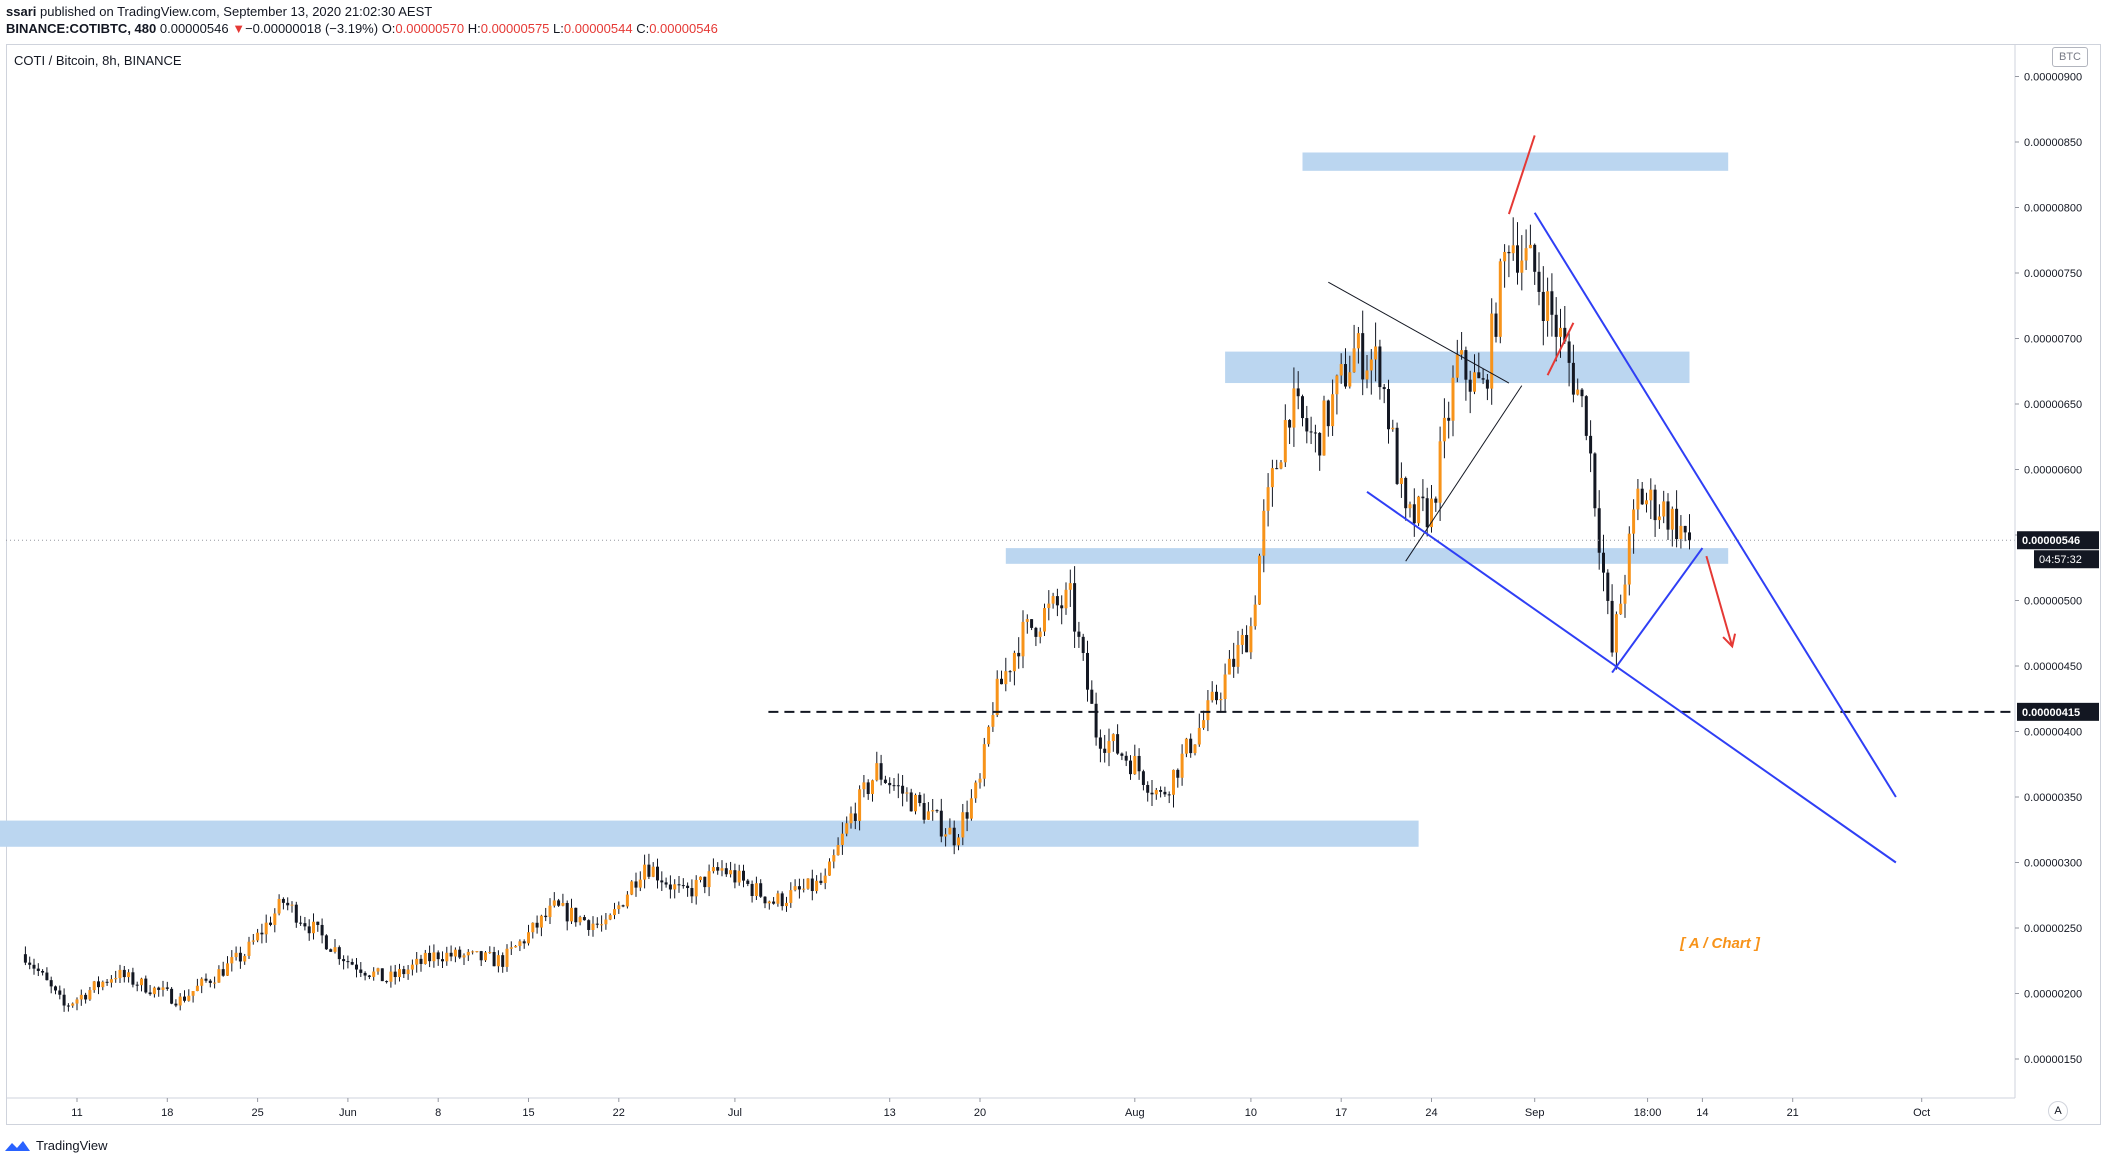 The image size is (2102, 1163). Describe the element at coordinates (2053, 798) in the screenshot. I see `y-tick-label: 0.00000350` at that location.